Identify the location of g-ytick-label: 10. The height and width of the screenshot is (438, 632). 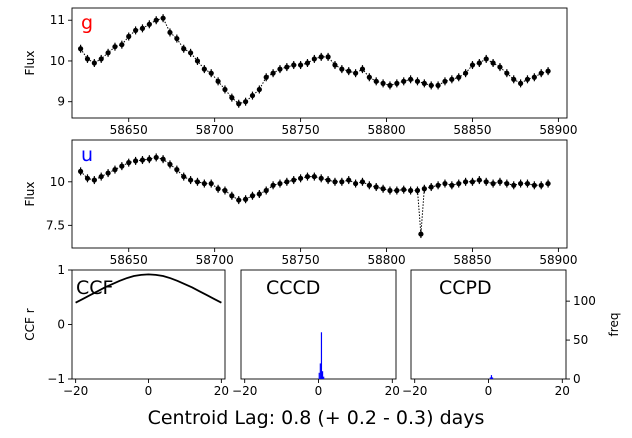
(57, 61).